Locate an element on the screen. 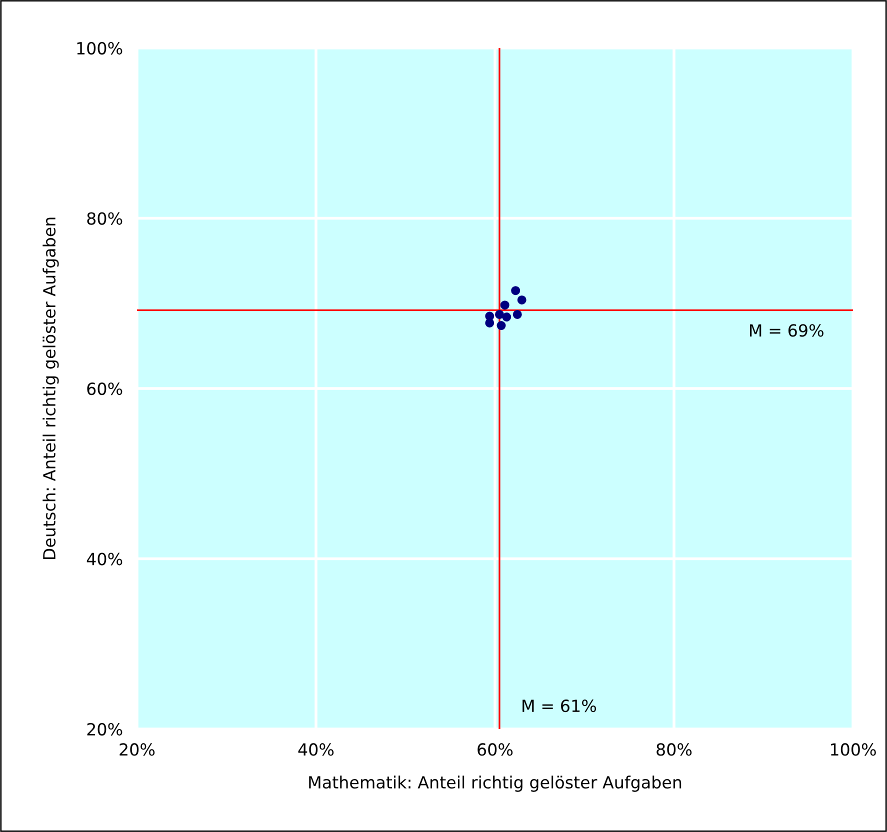  x-tick-label: 20% is located at coordinates (137, 749).